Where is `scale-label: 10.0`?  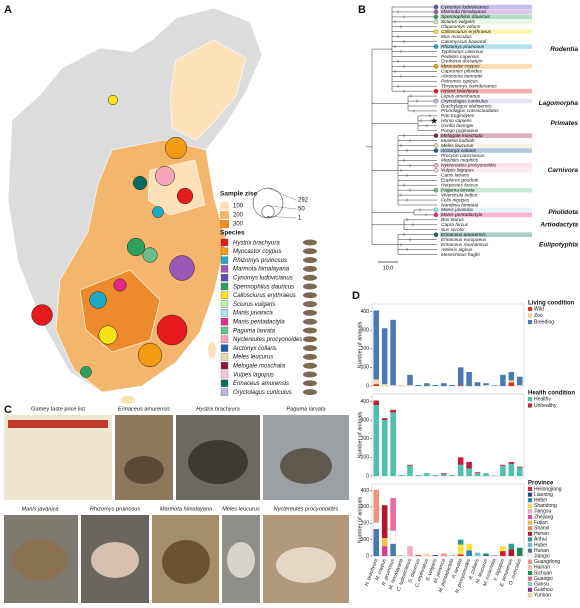 scale-label: 10.0 is located at coordinates (388, 268).